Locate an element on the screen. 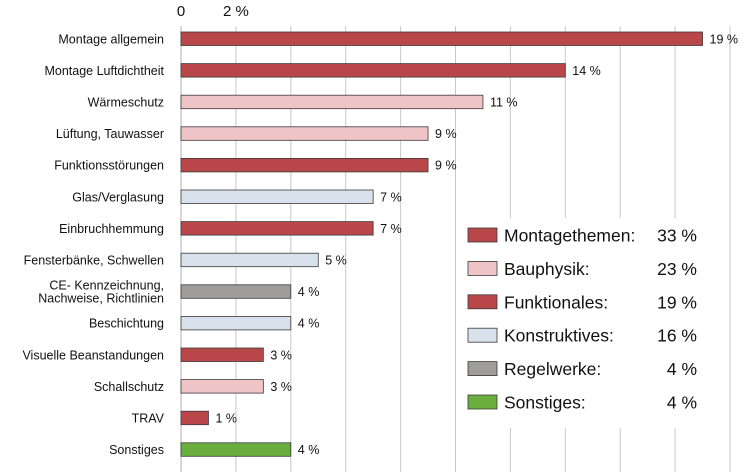 The height and width of the screenshot is (472, 750). legend-value: 19 % is located at coordinates (677, 302).